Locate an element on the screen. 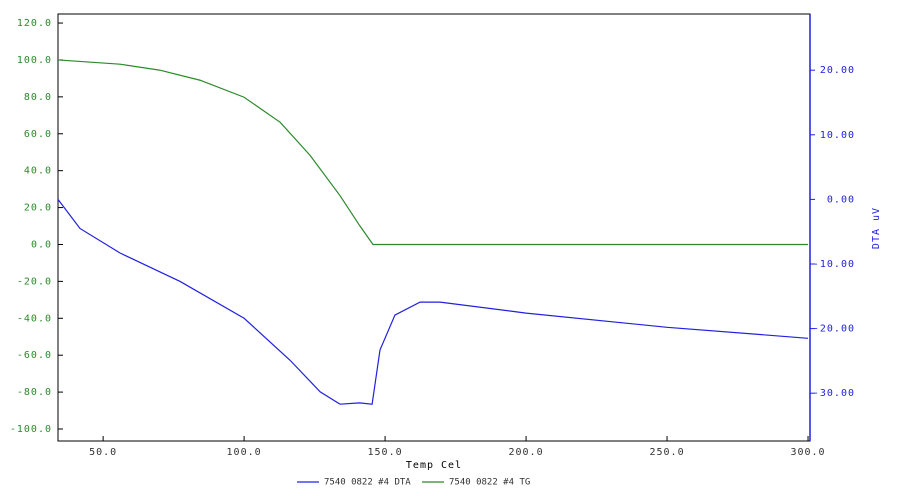  y-tick-label: 120.0 is located at coordinates (34, 23).